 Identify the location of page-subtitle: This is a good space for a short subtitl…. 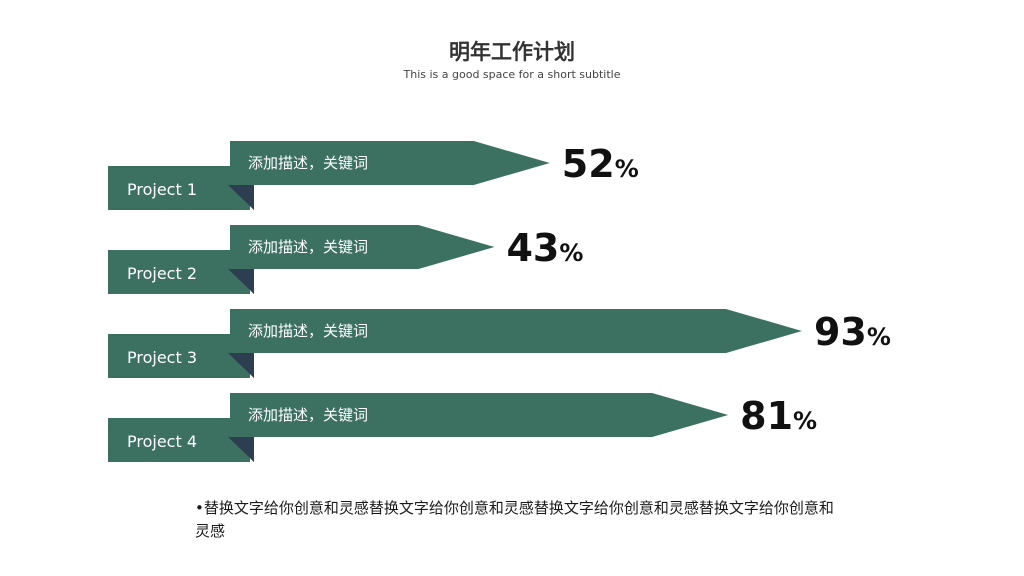
(512, 74).